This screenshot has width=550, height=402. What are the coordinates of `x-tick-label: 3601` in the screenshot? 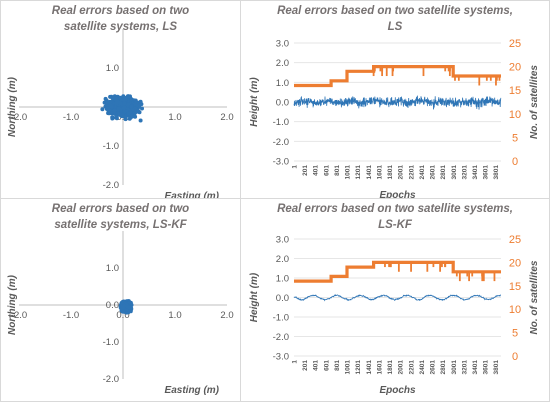 It's located at (486, 172).